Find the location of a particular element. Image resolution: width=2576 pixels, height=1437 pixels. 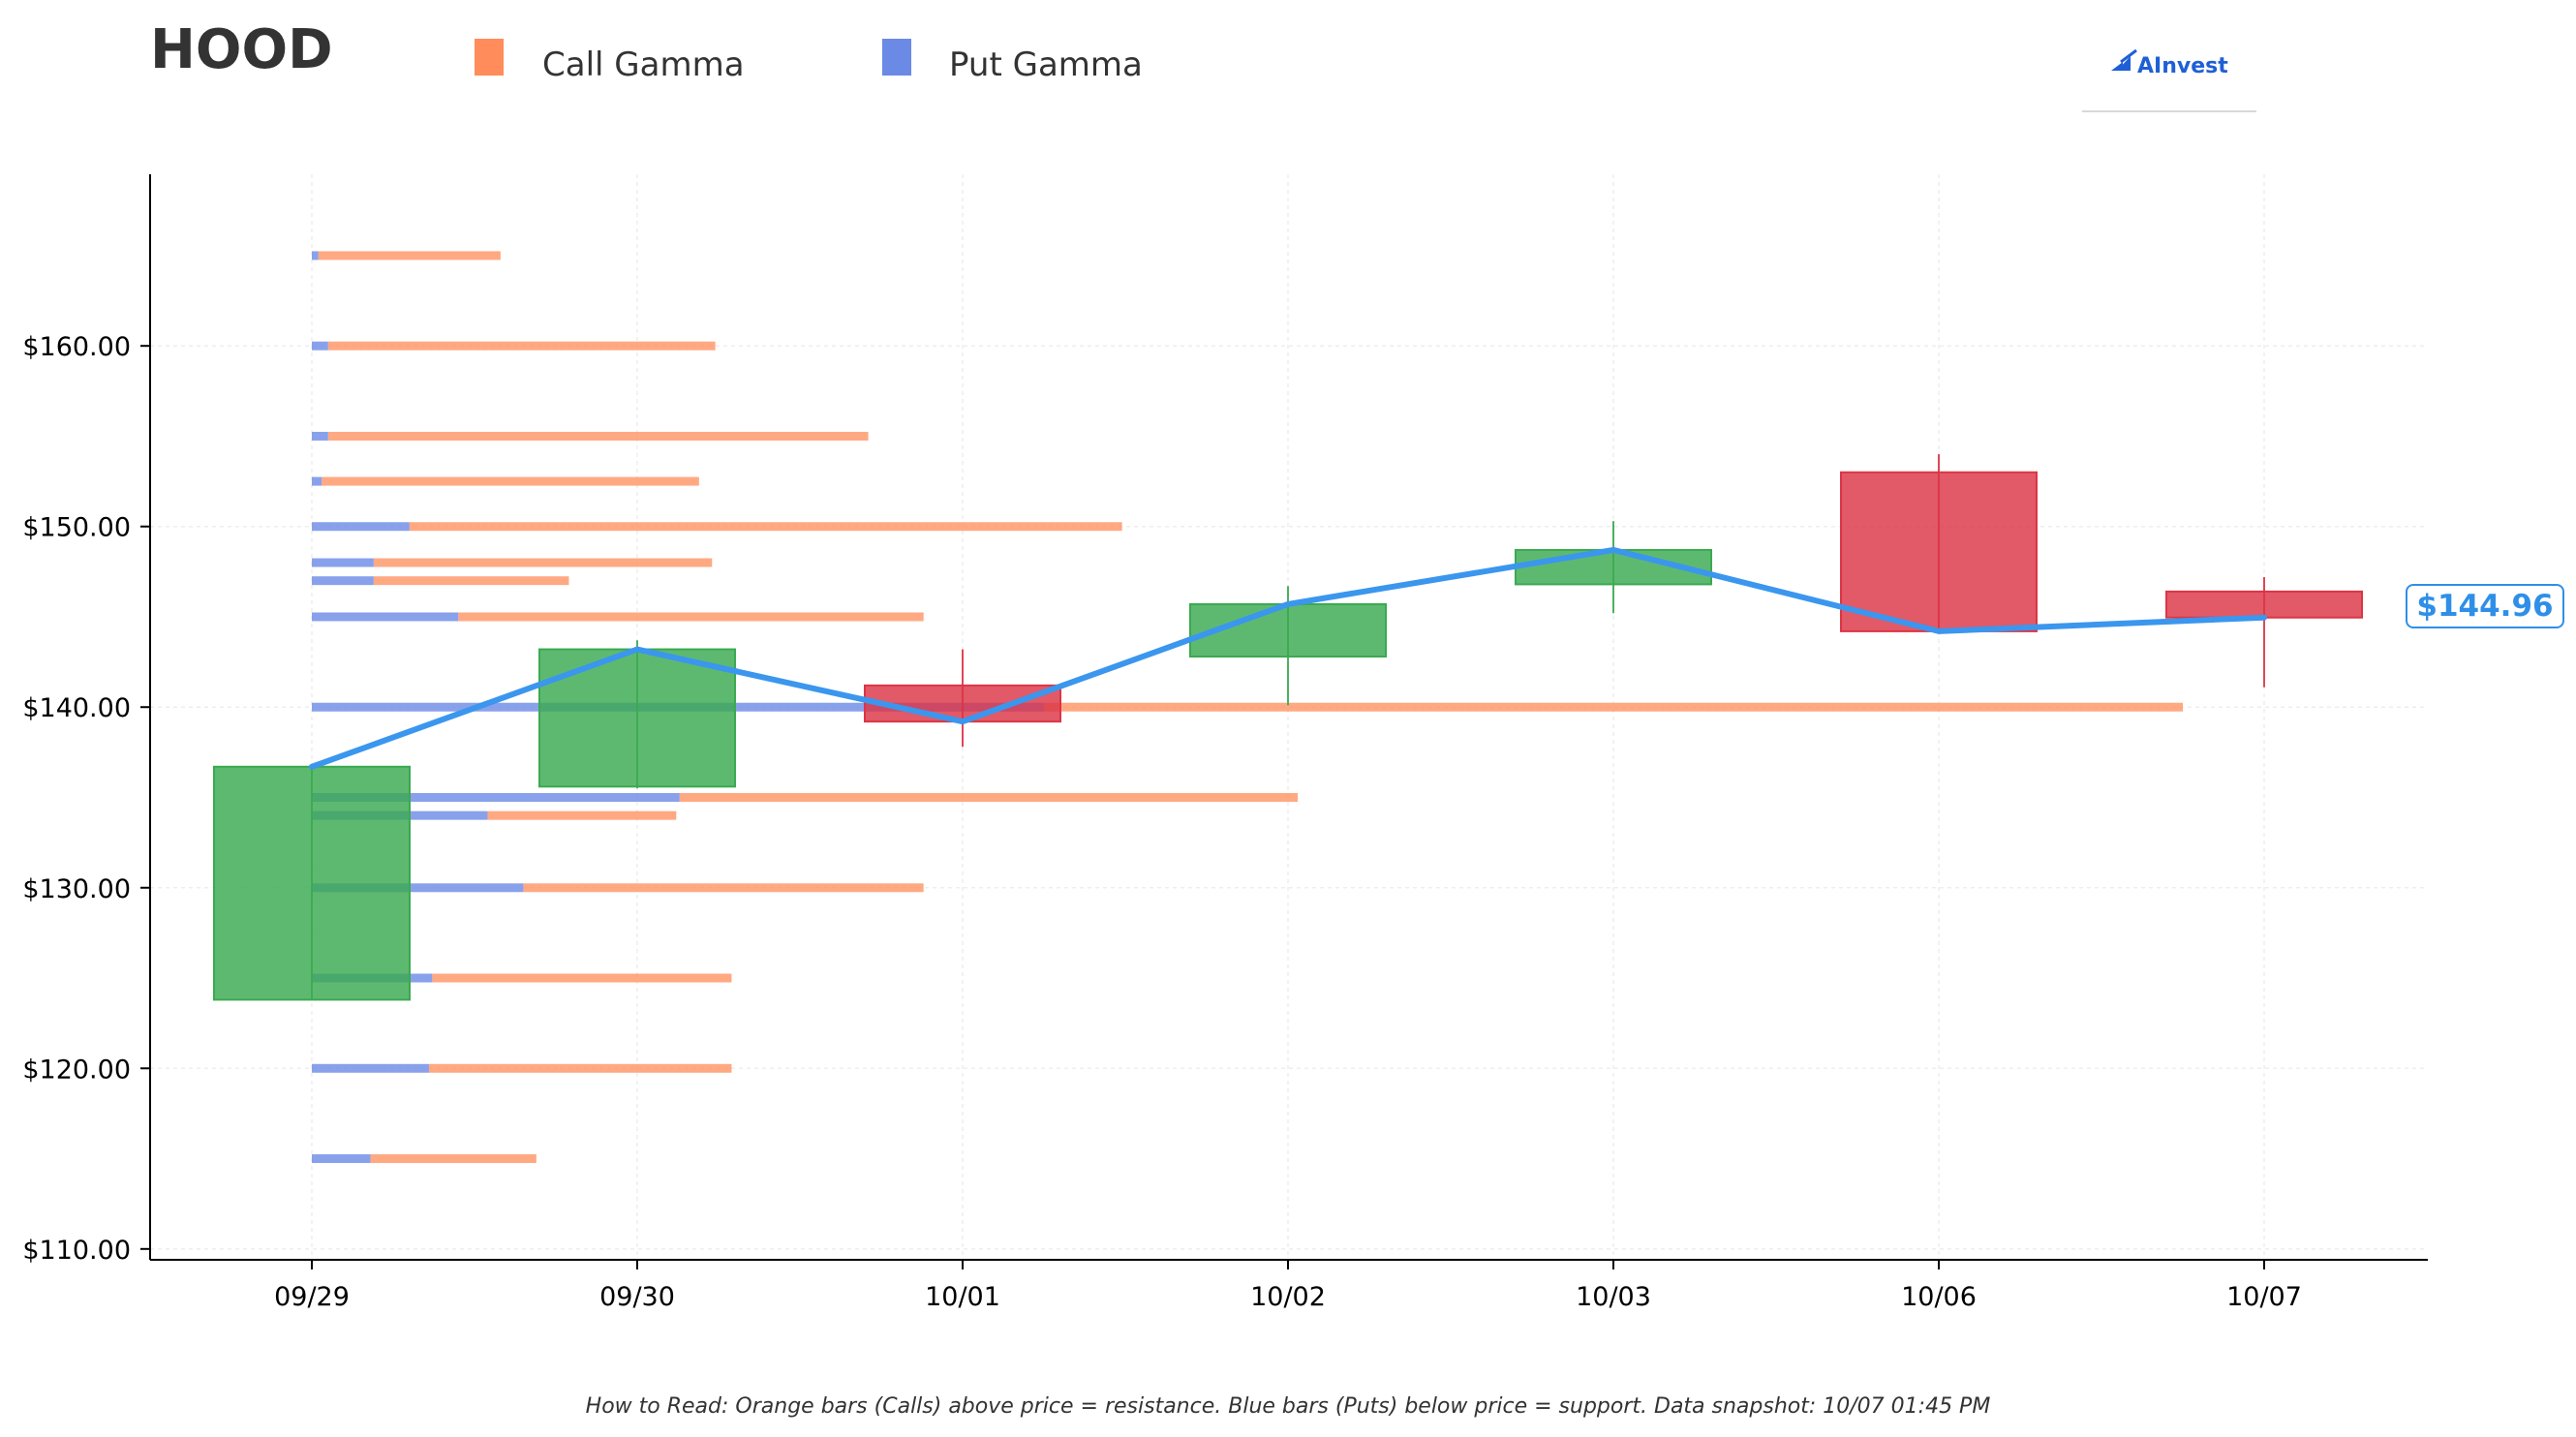

current-price-label: $144.96 is located at coordinates (2484, 606).